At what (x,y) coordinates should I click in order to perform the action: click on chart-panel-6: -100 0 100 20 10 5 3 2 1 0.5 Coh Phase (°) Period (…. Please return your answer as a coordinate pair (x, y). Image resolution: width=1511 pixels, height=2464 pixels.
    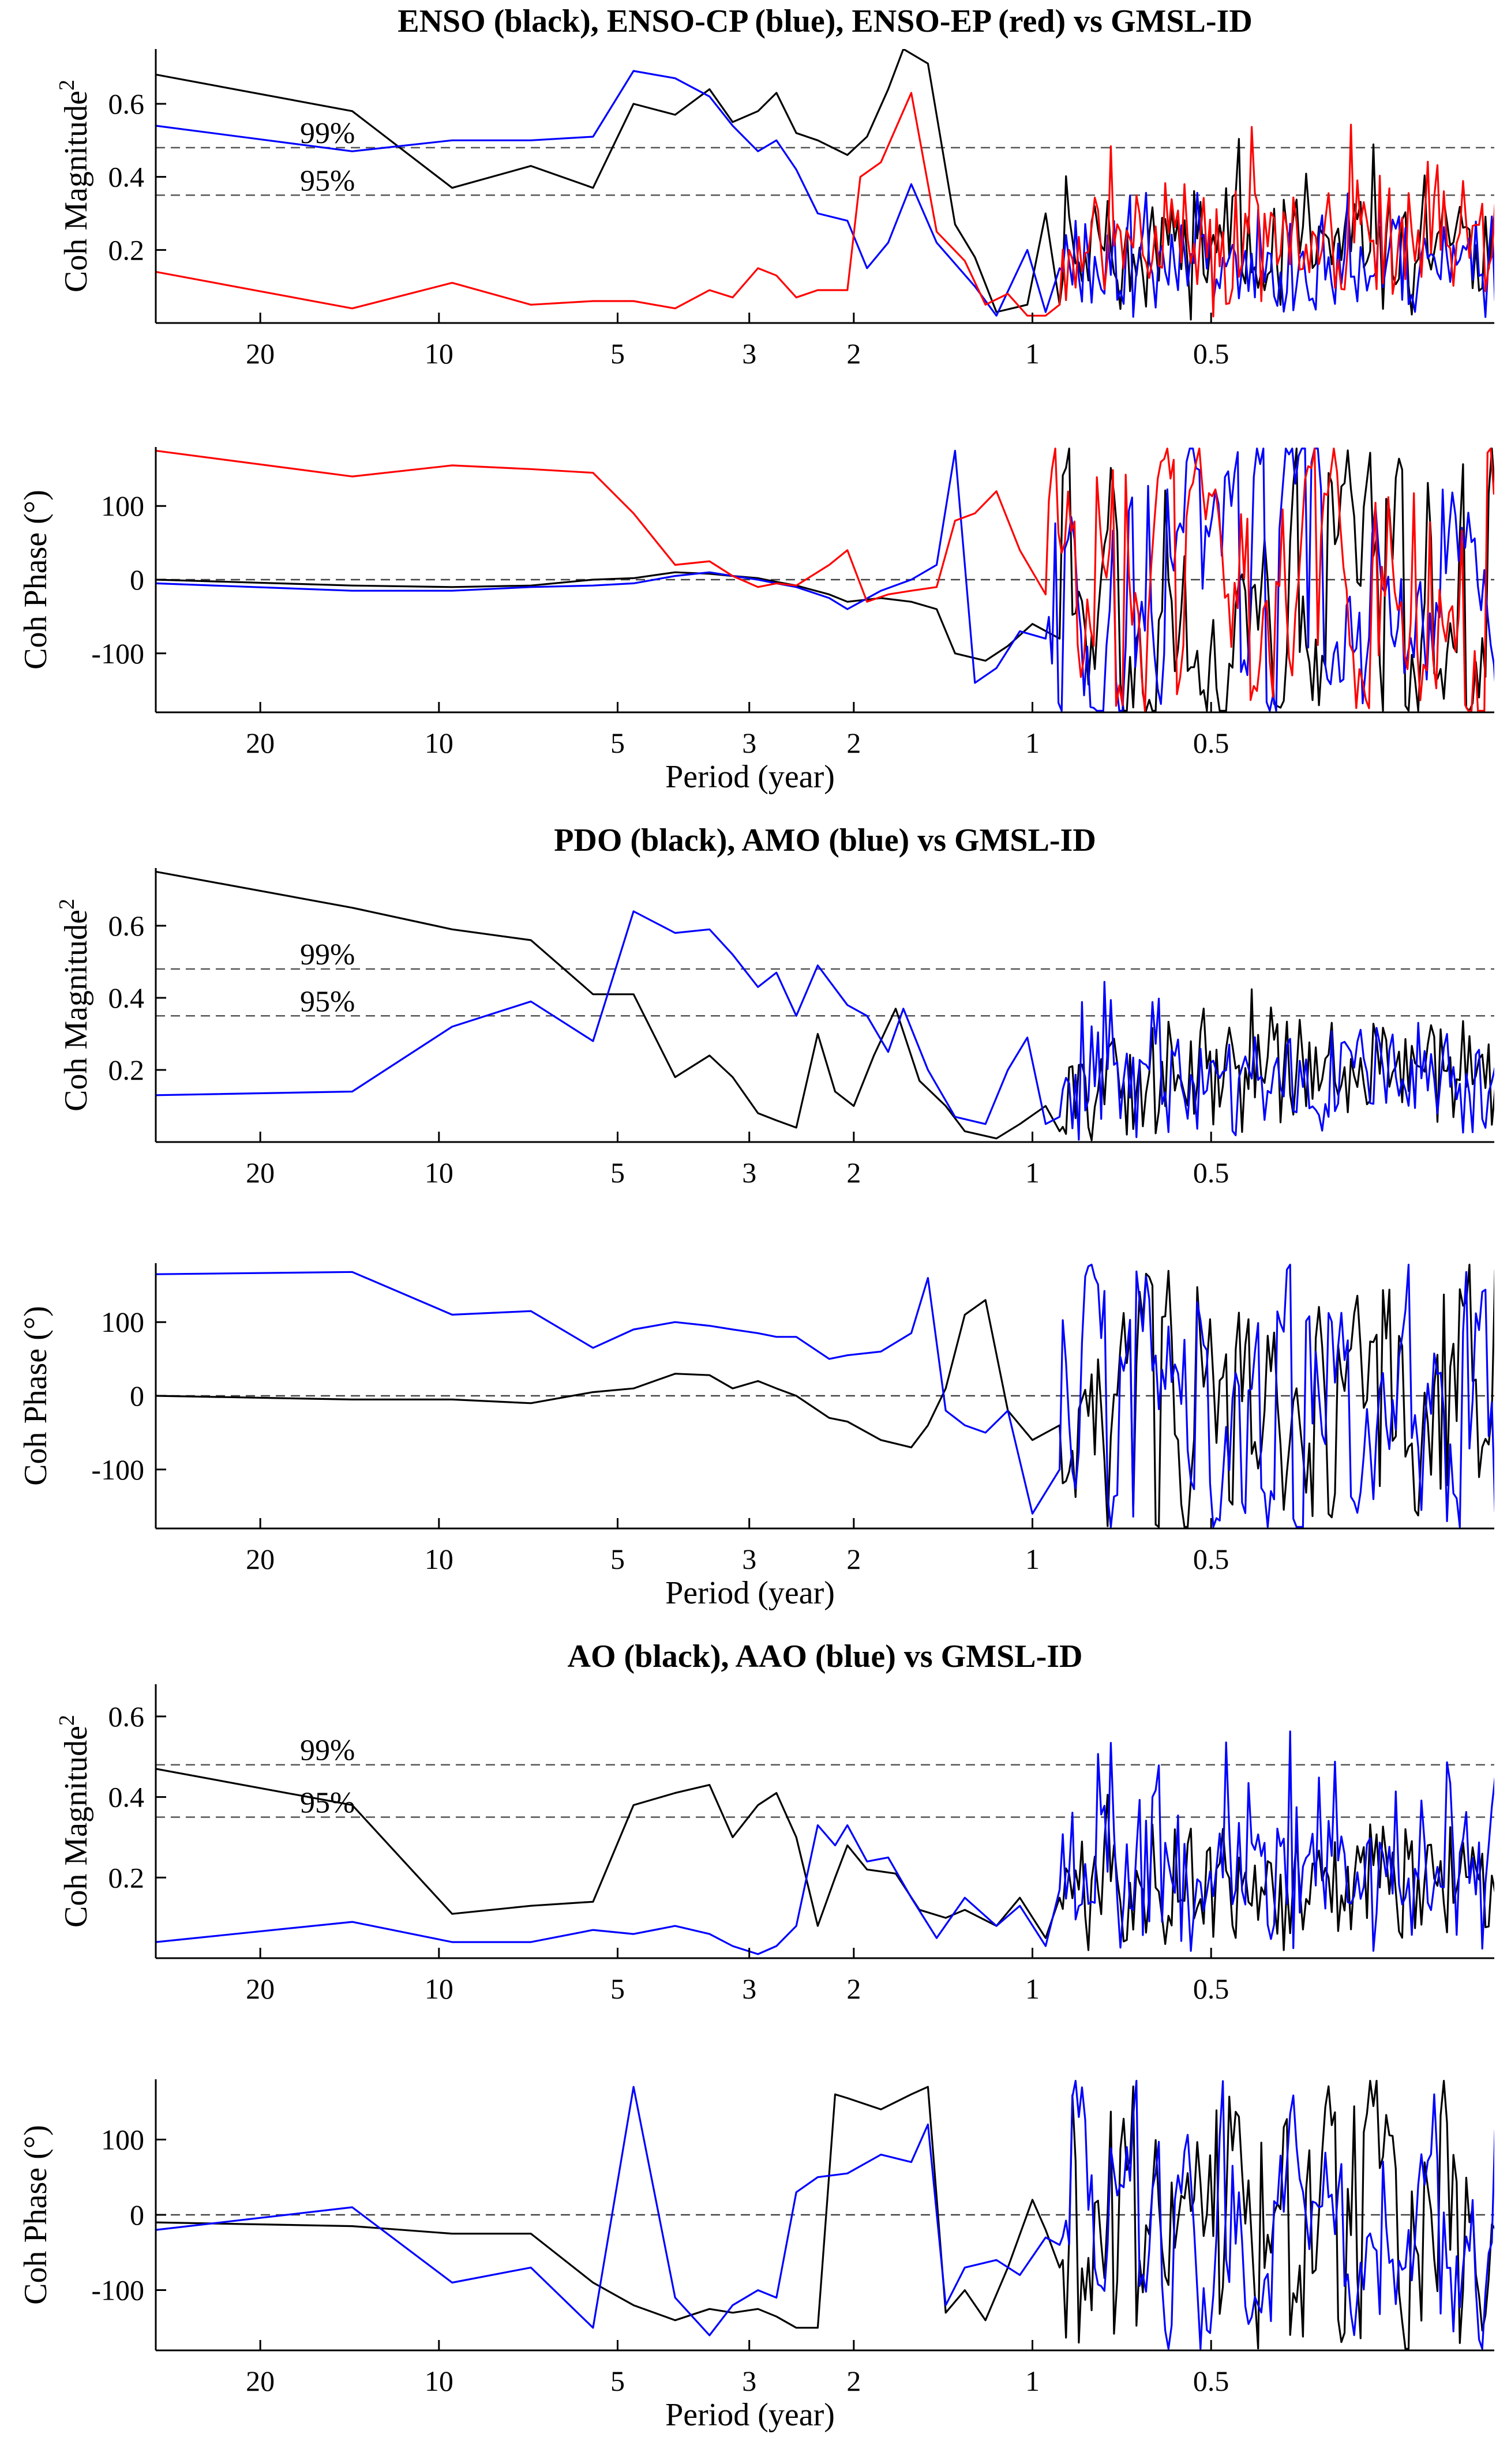
    Looking at the image, I should click on (756, 2256).